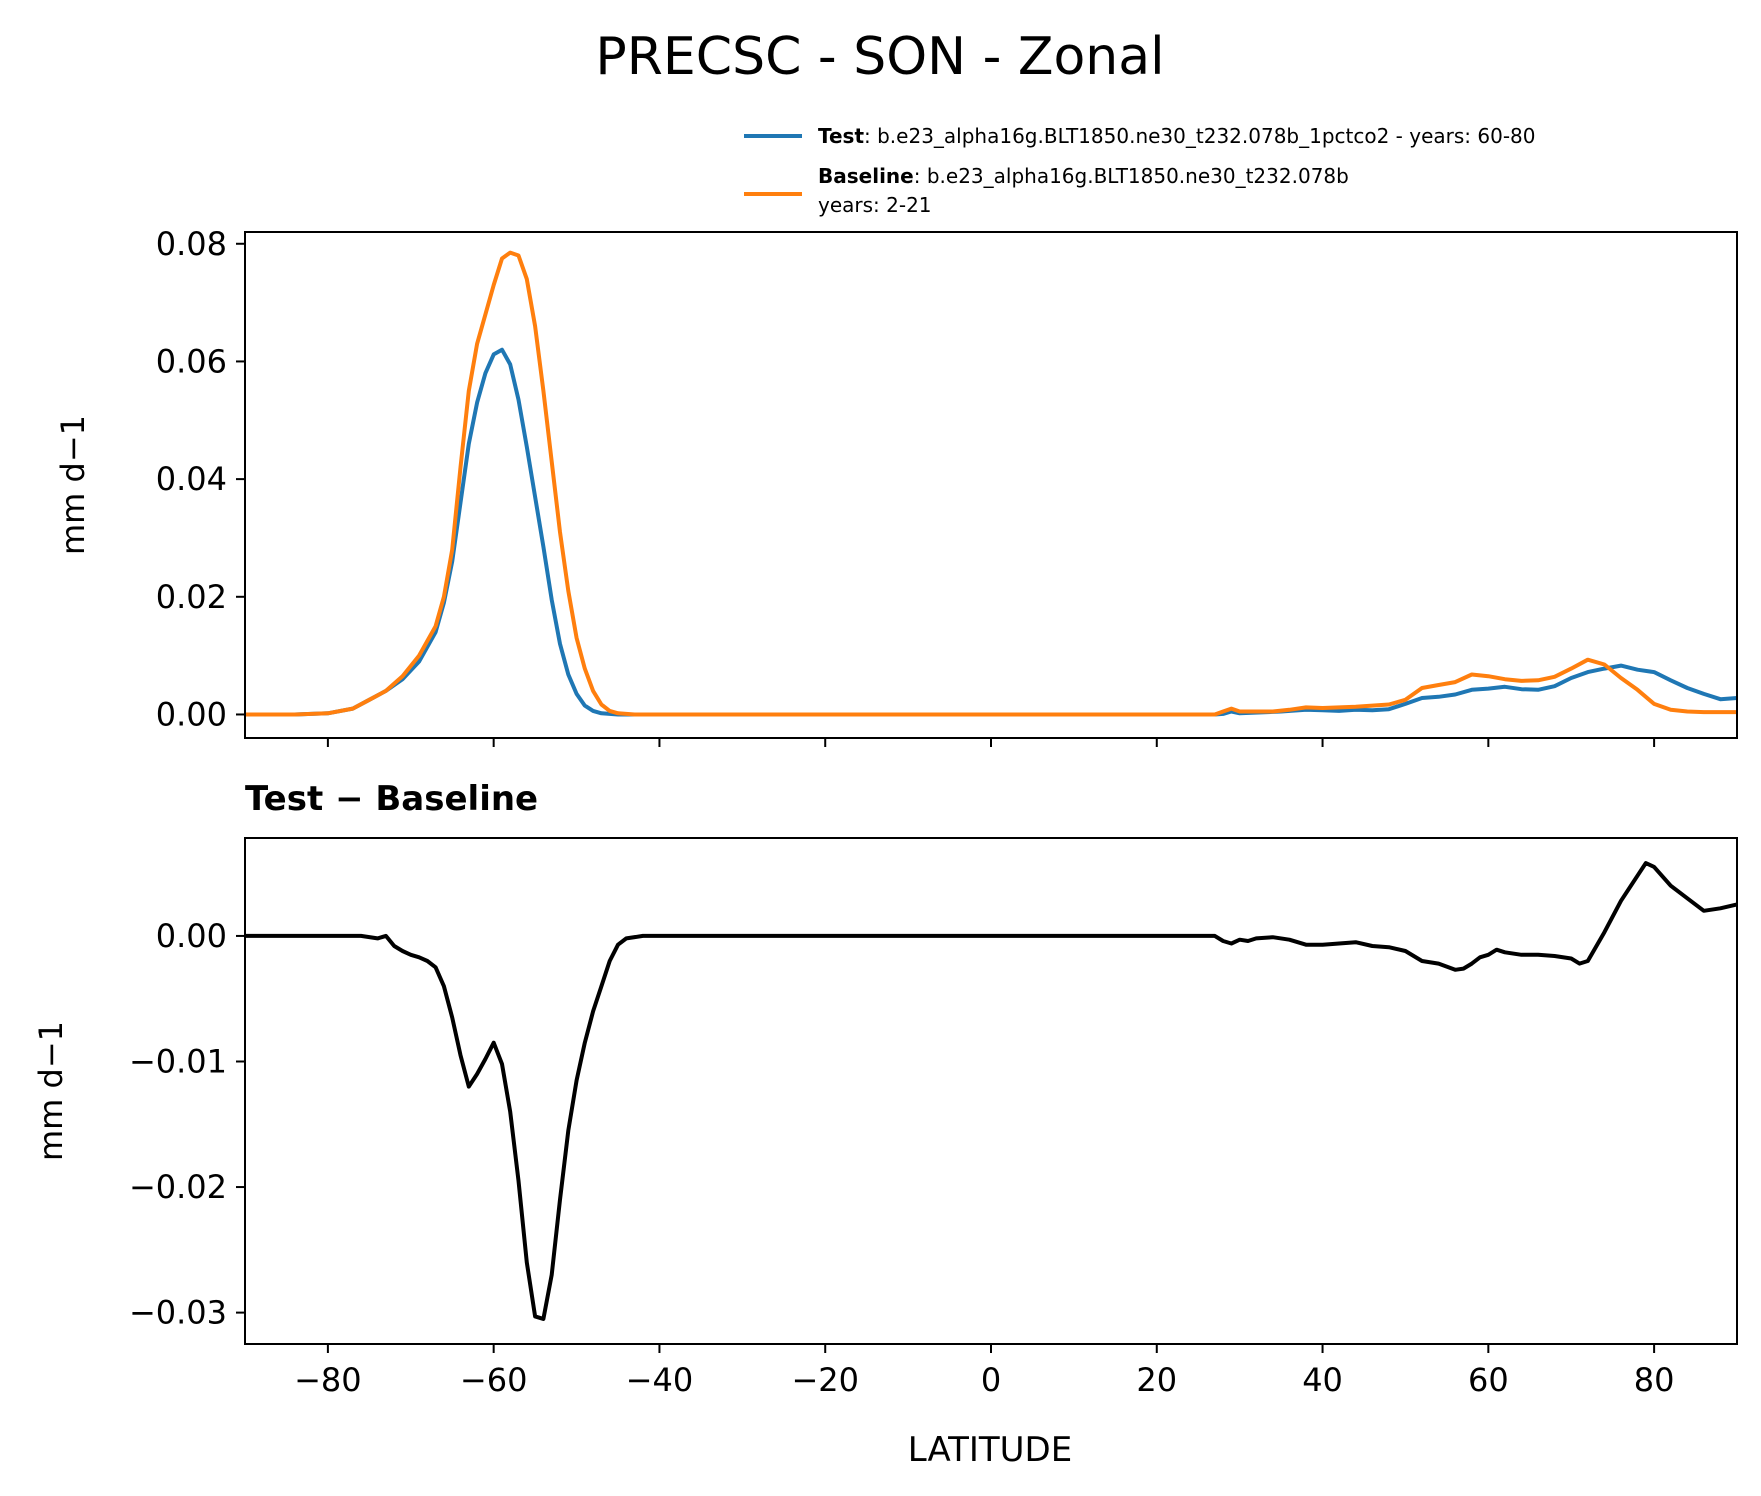 This screenshot has width=1761, height=1496. I want to click on x-tick-label: 80, so click(1654, 1380).